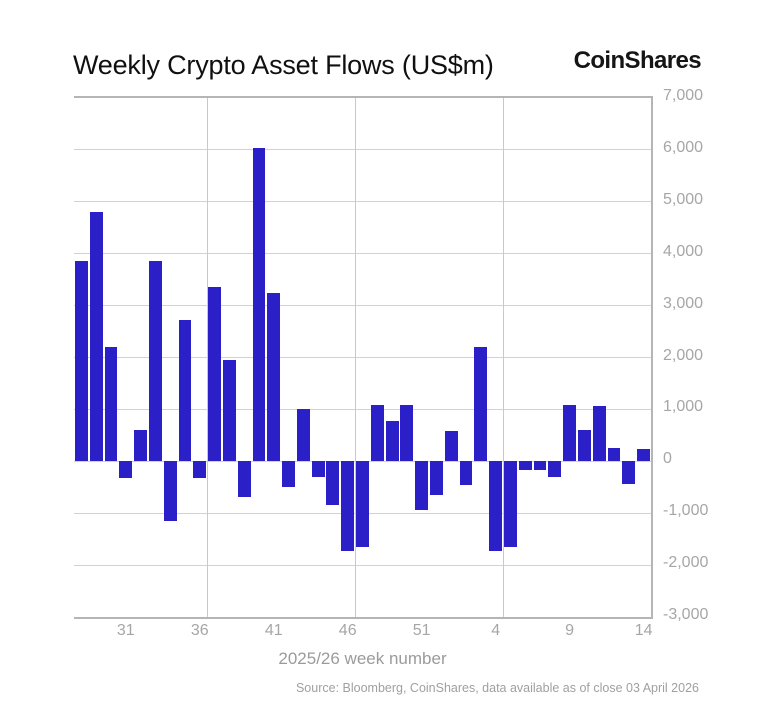 The image size is (771, 703). What do you see at coordinates (683, 251) in the screenshot?
I see `y-axis-tick-label: 4,000` at bounding box center [683, 251].